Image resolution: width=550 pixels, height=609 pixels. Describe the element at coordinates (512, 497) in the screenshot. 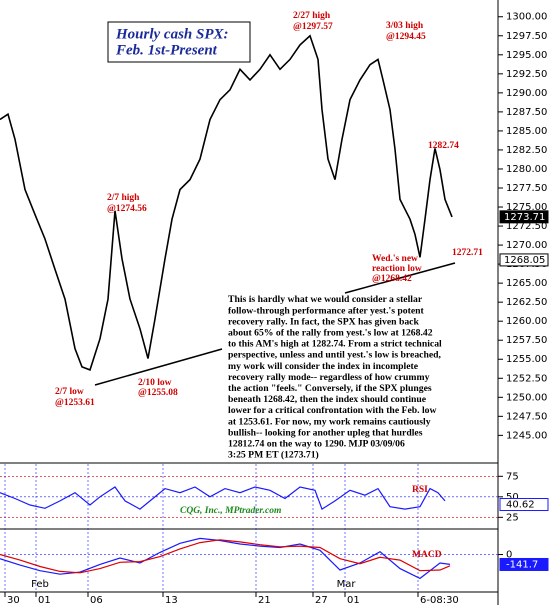

I see `y-tick-label: 50` at that location.